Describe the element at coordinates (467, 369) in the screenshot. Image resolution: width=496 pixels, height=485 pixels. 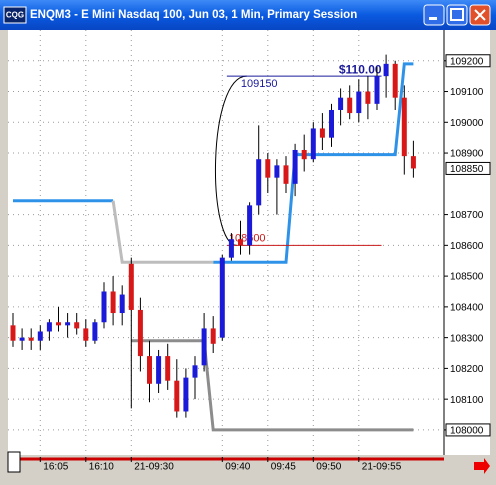
I see `y-tick-label: 108200` at that location.